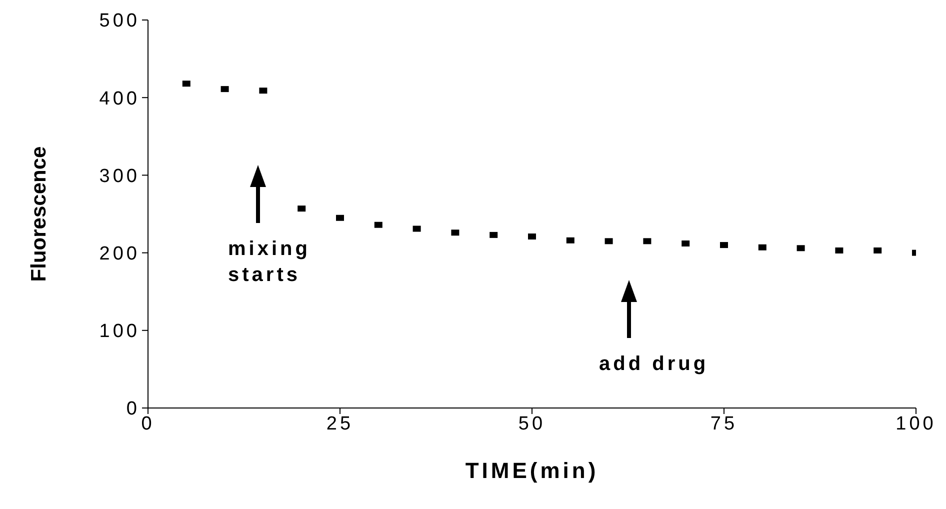 This screenshot has height=509, width=946. What do you see at coordinates (119, 99) in the screenshot?
I see `y-tick-label: 400` at bounding box center [119, 99].